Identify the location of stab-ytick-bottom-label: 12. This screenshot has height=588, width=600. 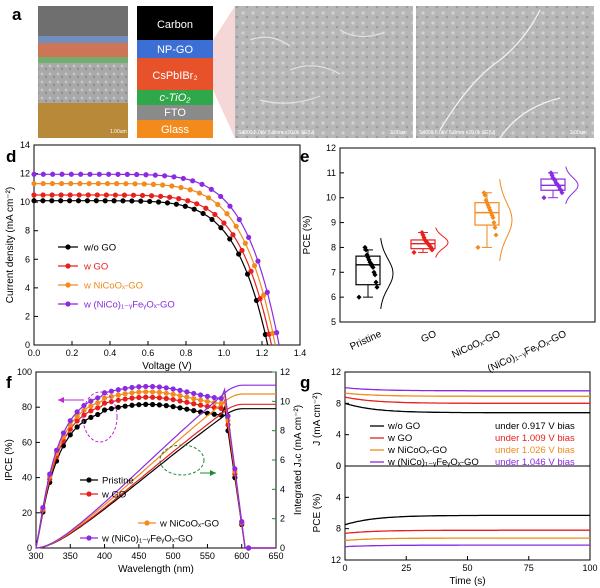
(336, 560).